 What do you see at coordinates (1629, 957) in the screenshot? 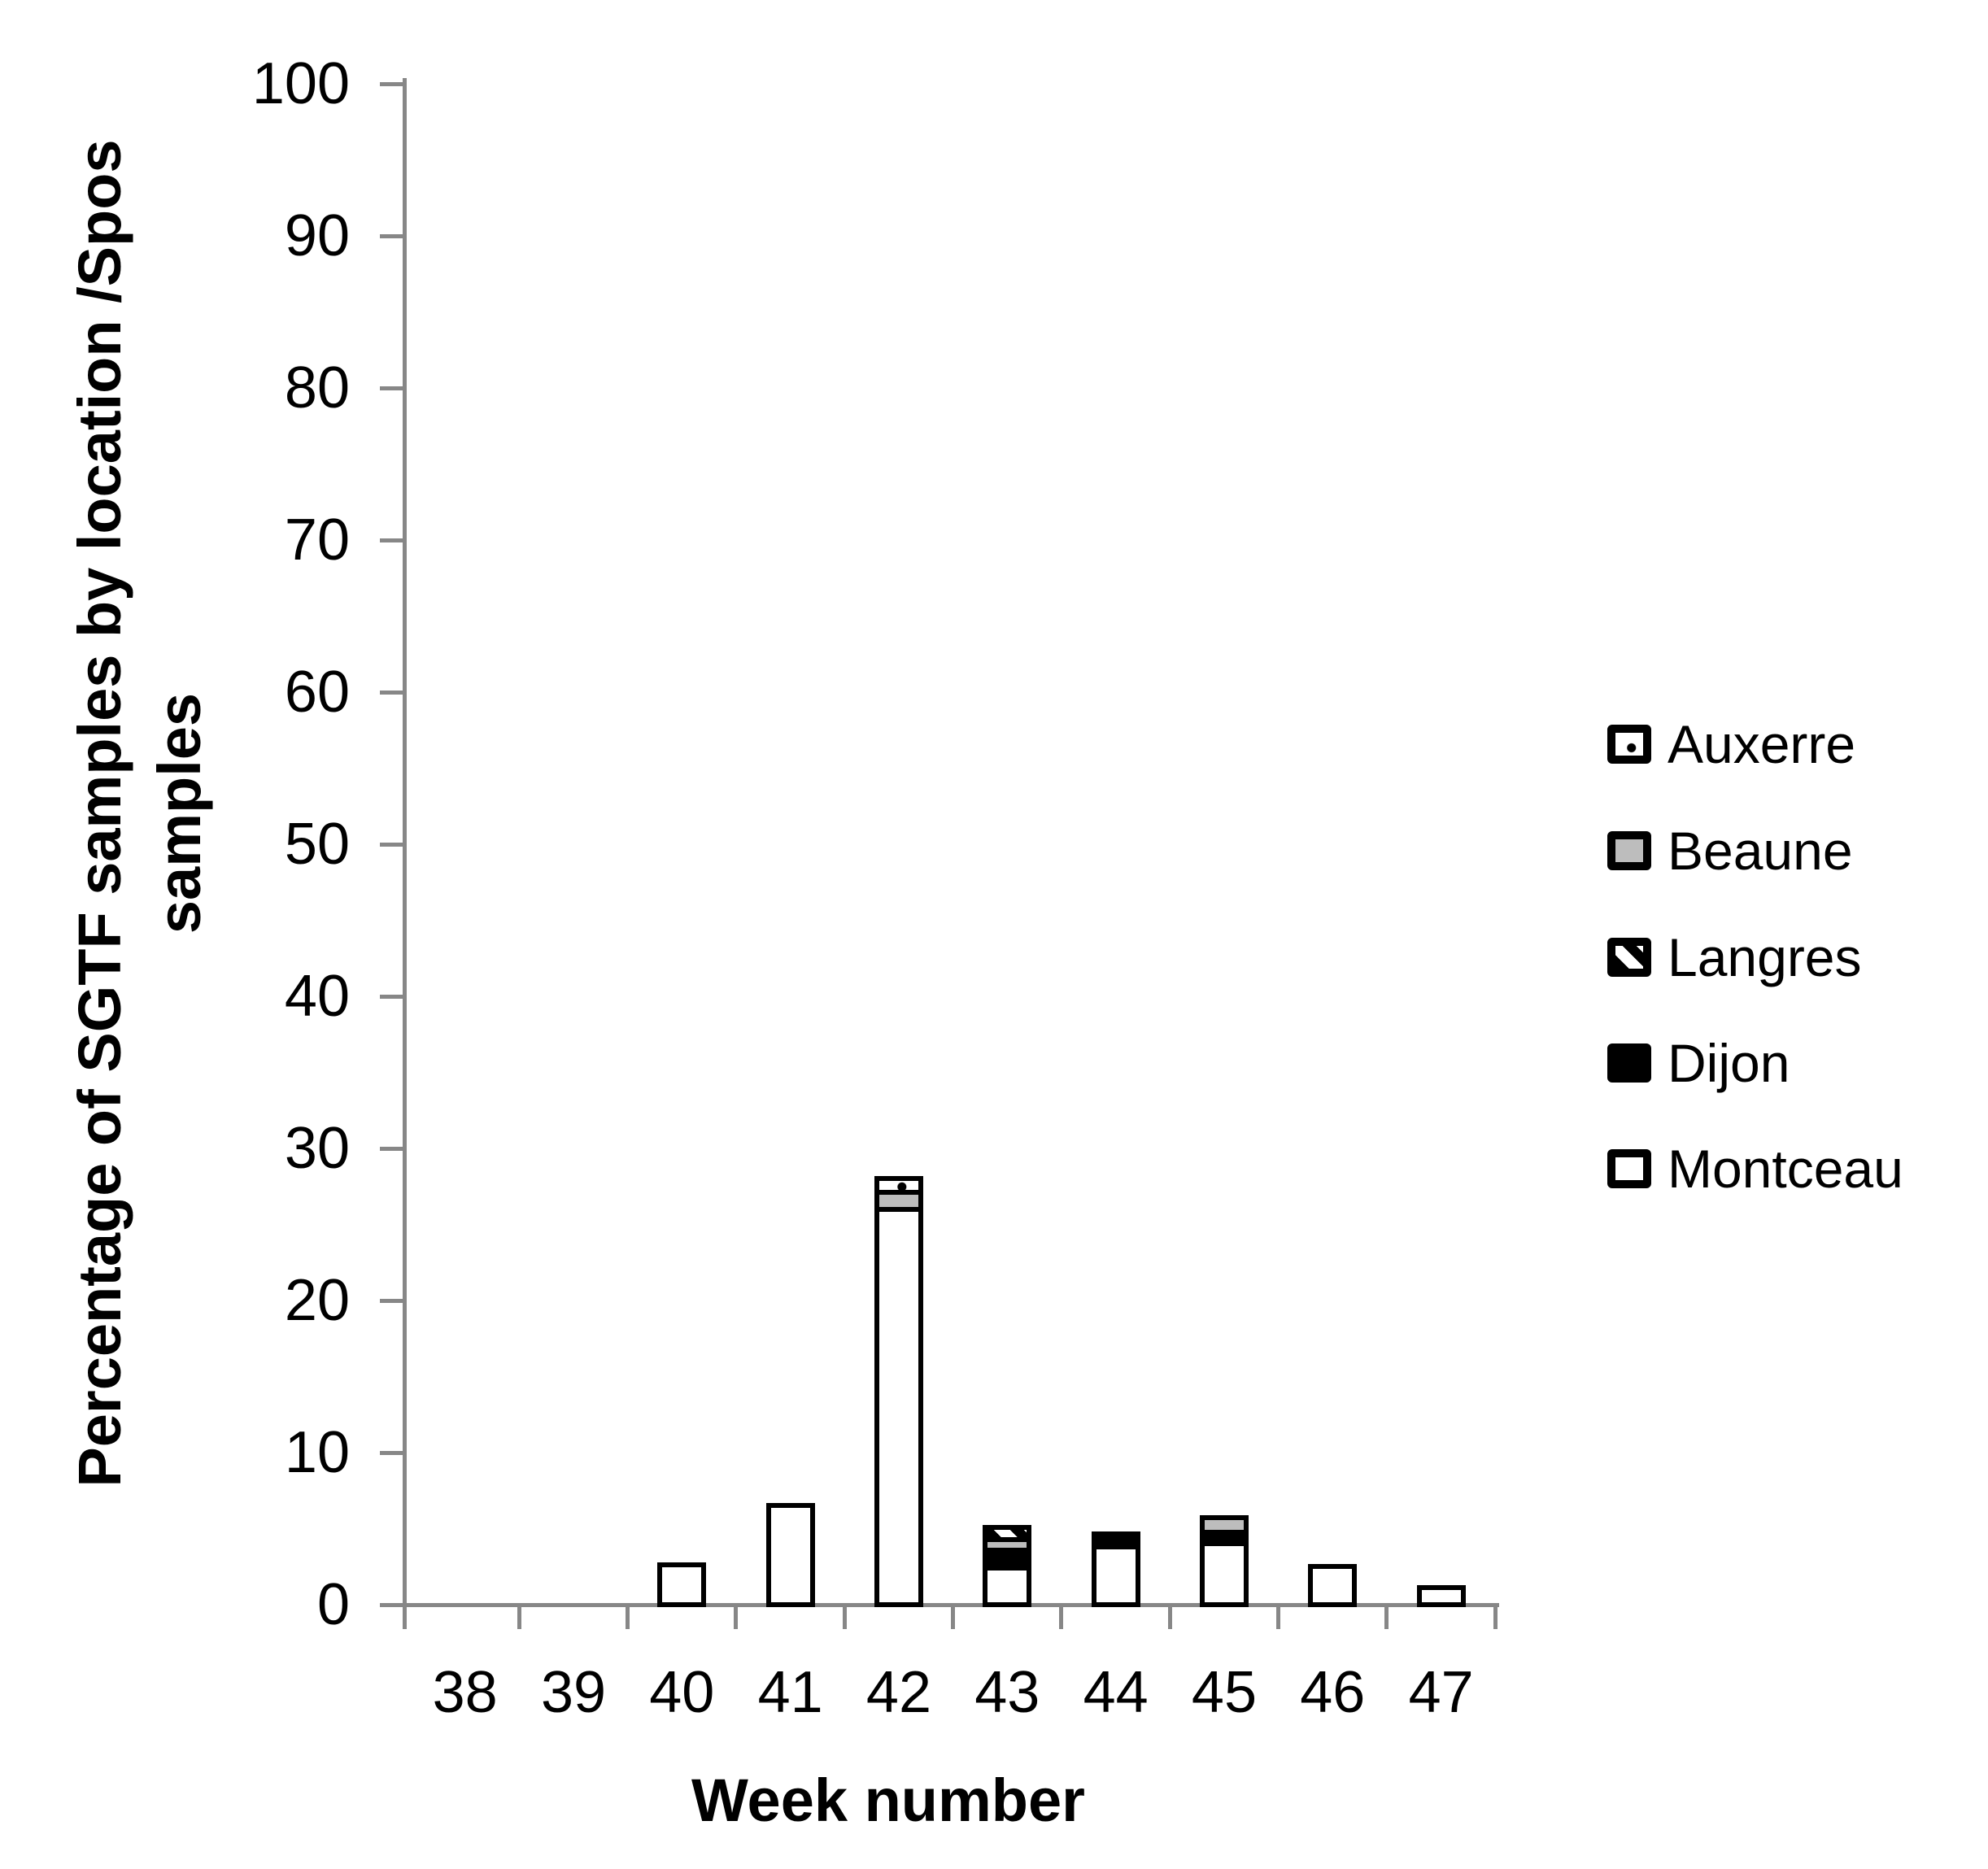
I see `legend-swatch-langres` at bounding box center [1629, 957].